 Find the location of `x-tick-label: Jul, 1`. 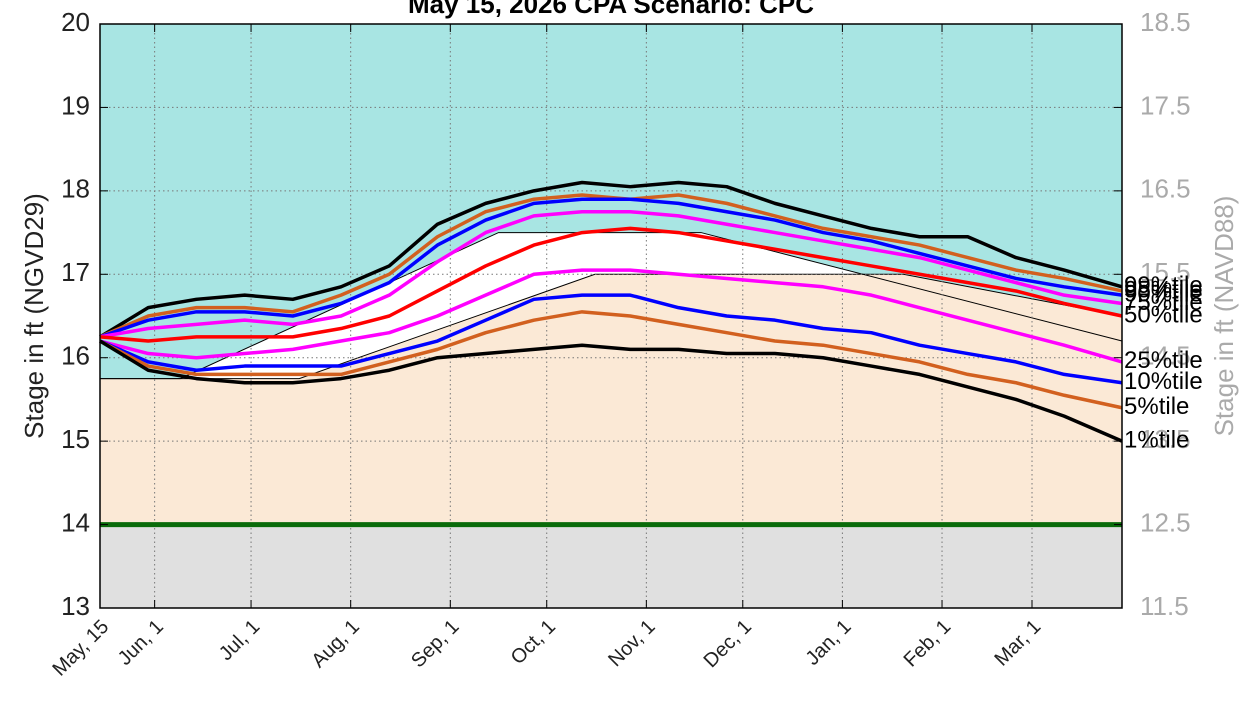

x-tick-label: Jul, 1 is located at coordinates (239, 640).